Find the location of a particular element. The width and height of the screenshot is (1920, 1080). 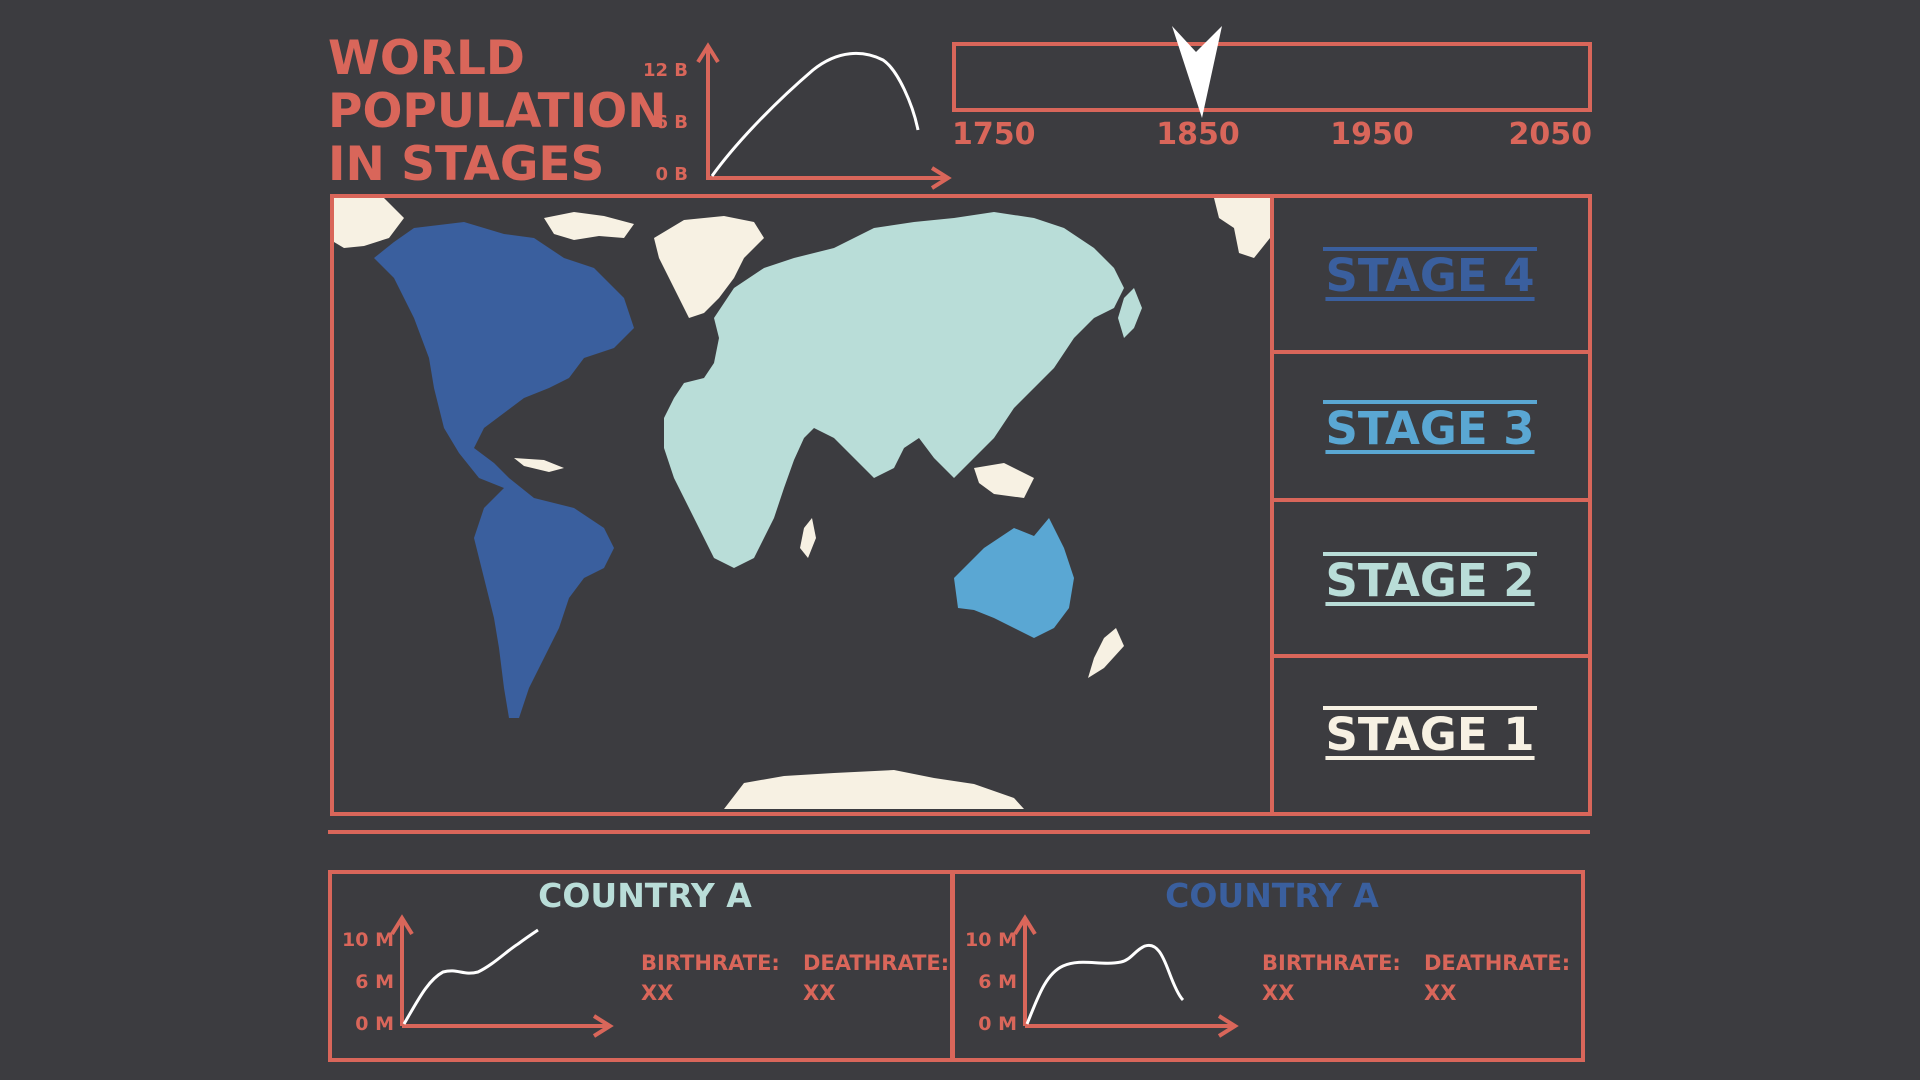

madagascar is located at coordinates (808, 538).